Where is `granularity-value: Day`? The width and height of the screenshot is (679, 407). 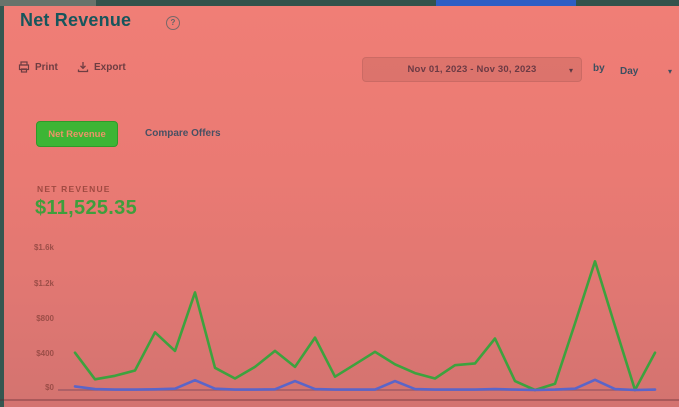 granularity-value: Day is located at coordinates (629, 71).